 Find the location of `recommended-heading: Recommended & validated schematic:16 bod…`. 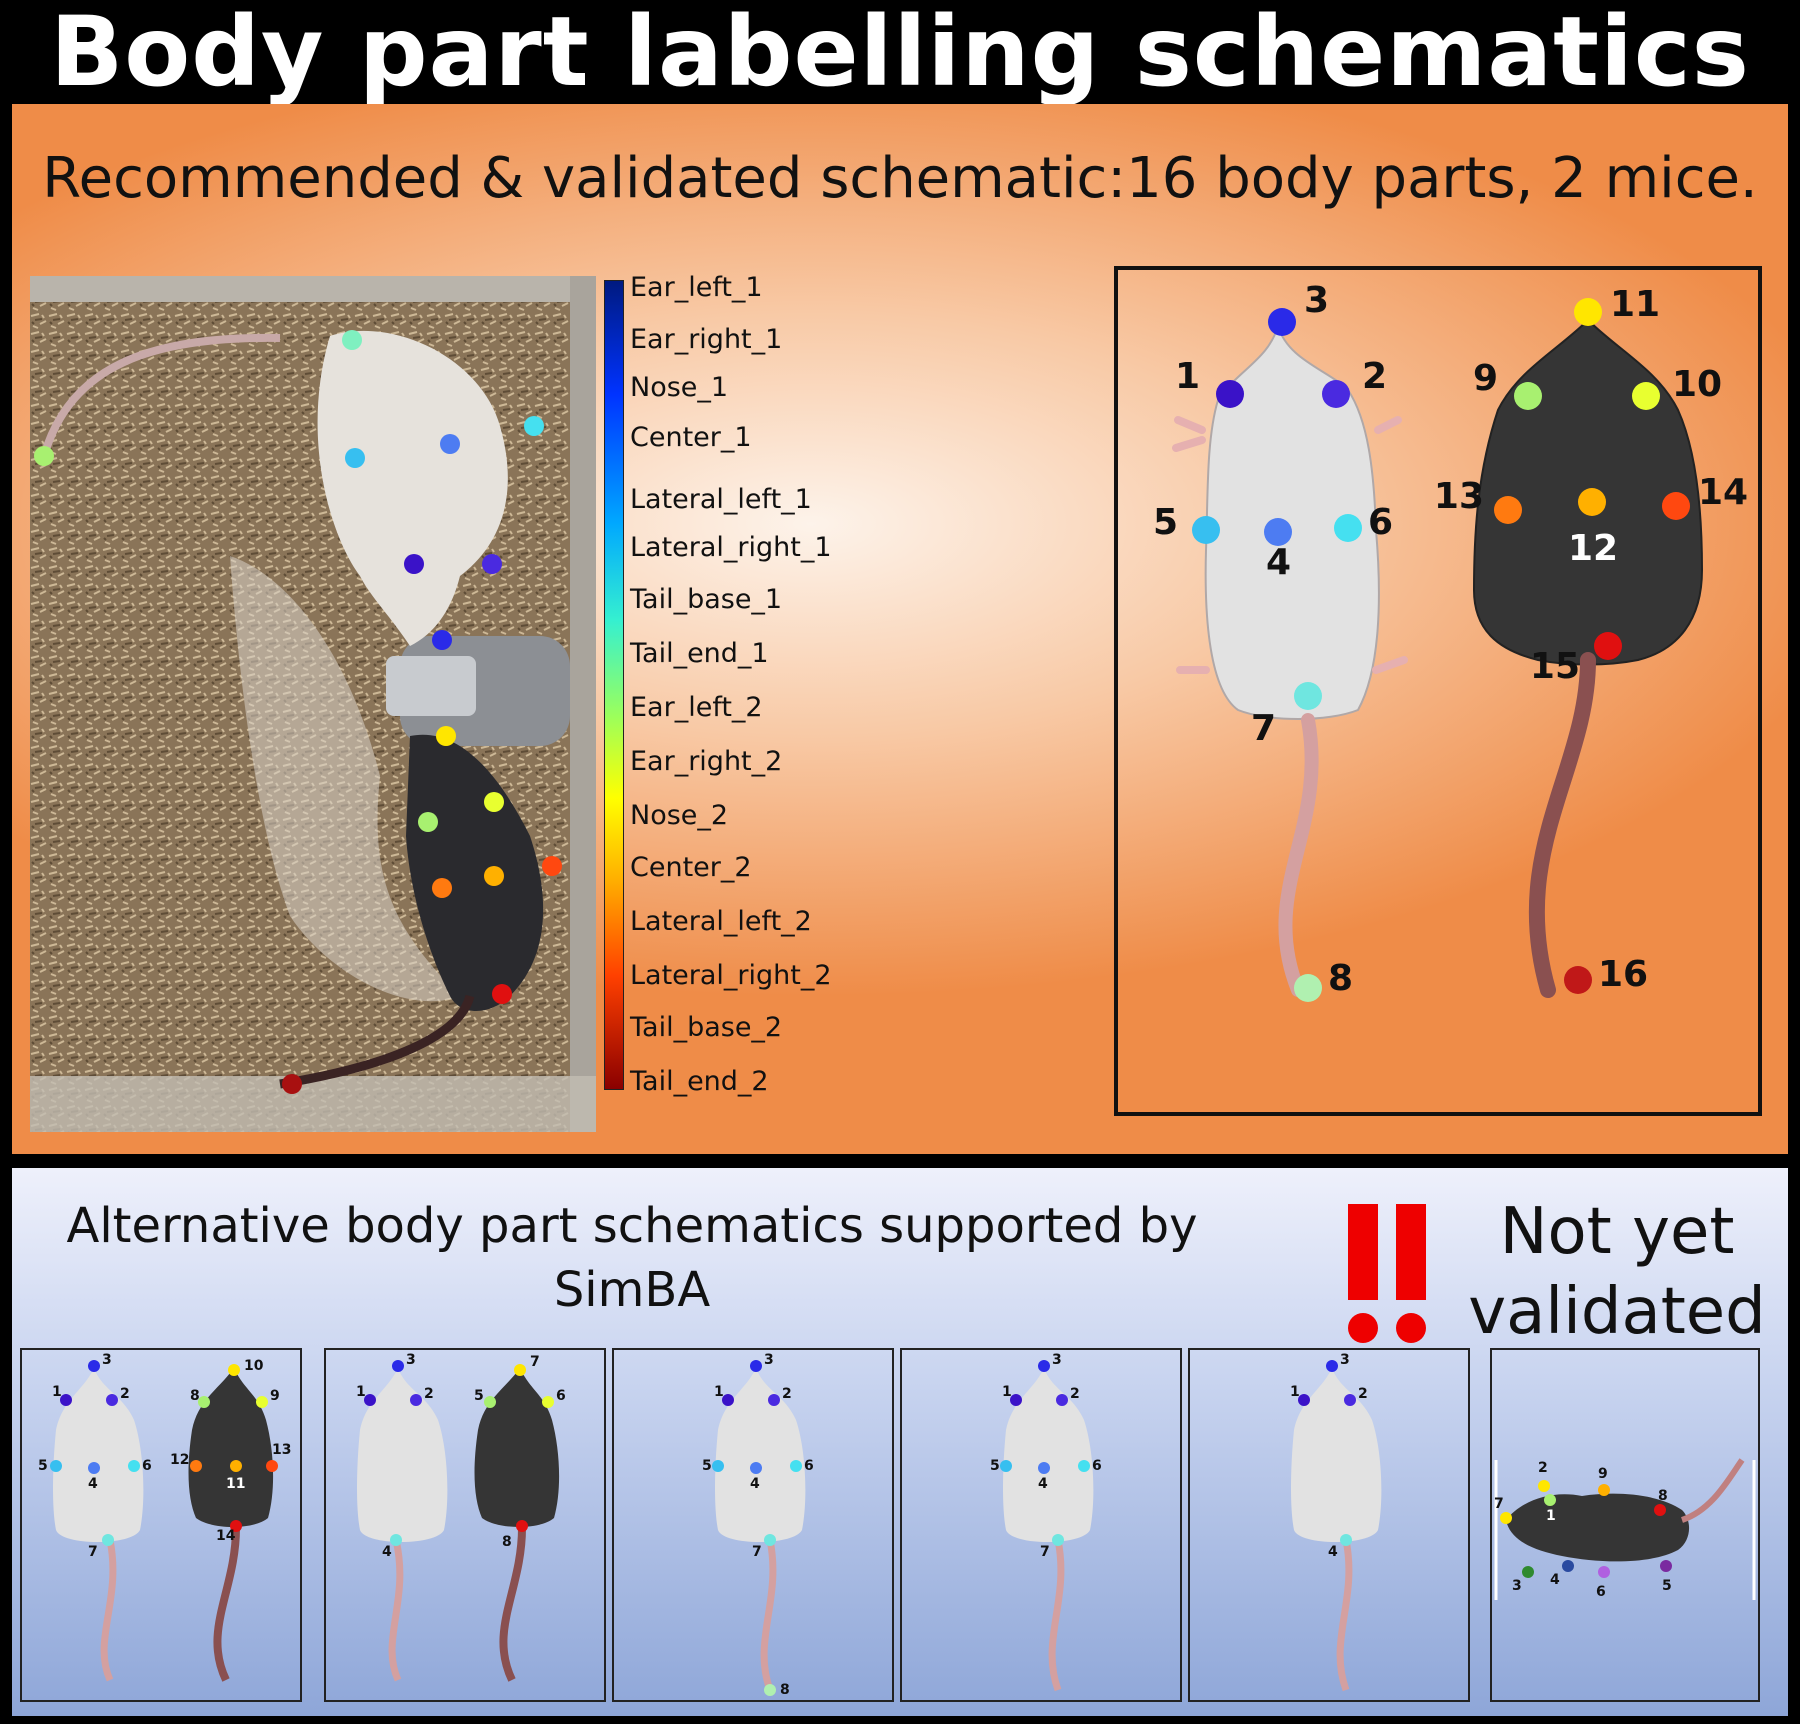

recommended-heading: Recommended & validated schematic:16 bod… is located at coordinates (900, 178).